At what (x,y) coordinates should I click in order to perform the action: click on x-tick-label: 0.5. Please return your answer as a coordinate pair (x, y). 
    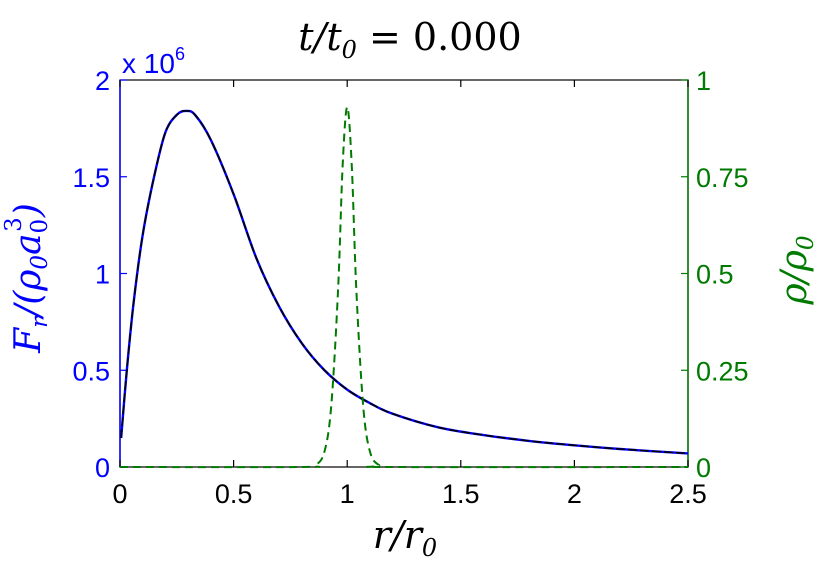
    Looking at the image, I should click on (234, 494).